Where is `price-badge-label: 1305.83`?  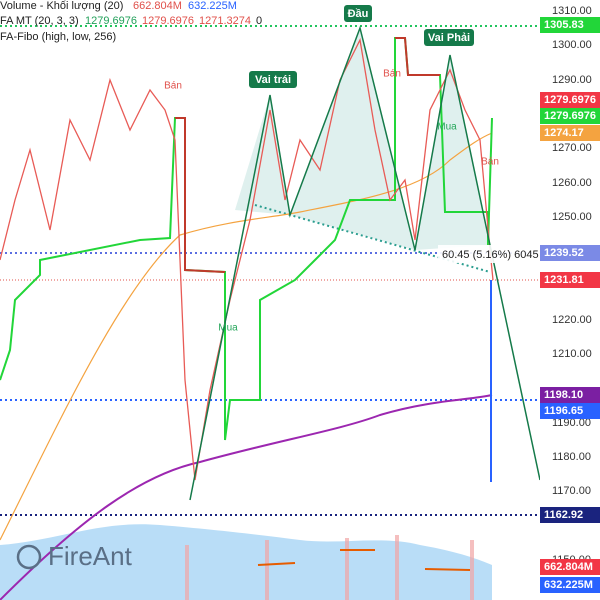
price-badge-label: 1305.83 is located at coordinates (564, 25).